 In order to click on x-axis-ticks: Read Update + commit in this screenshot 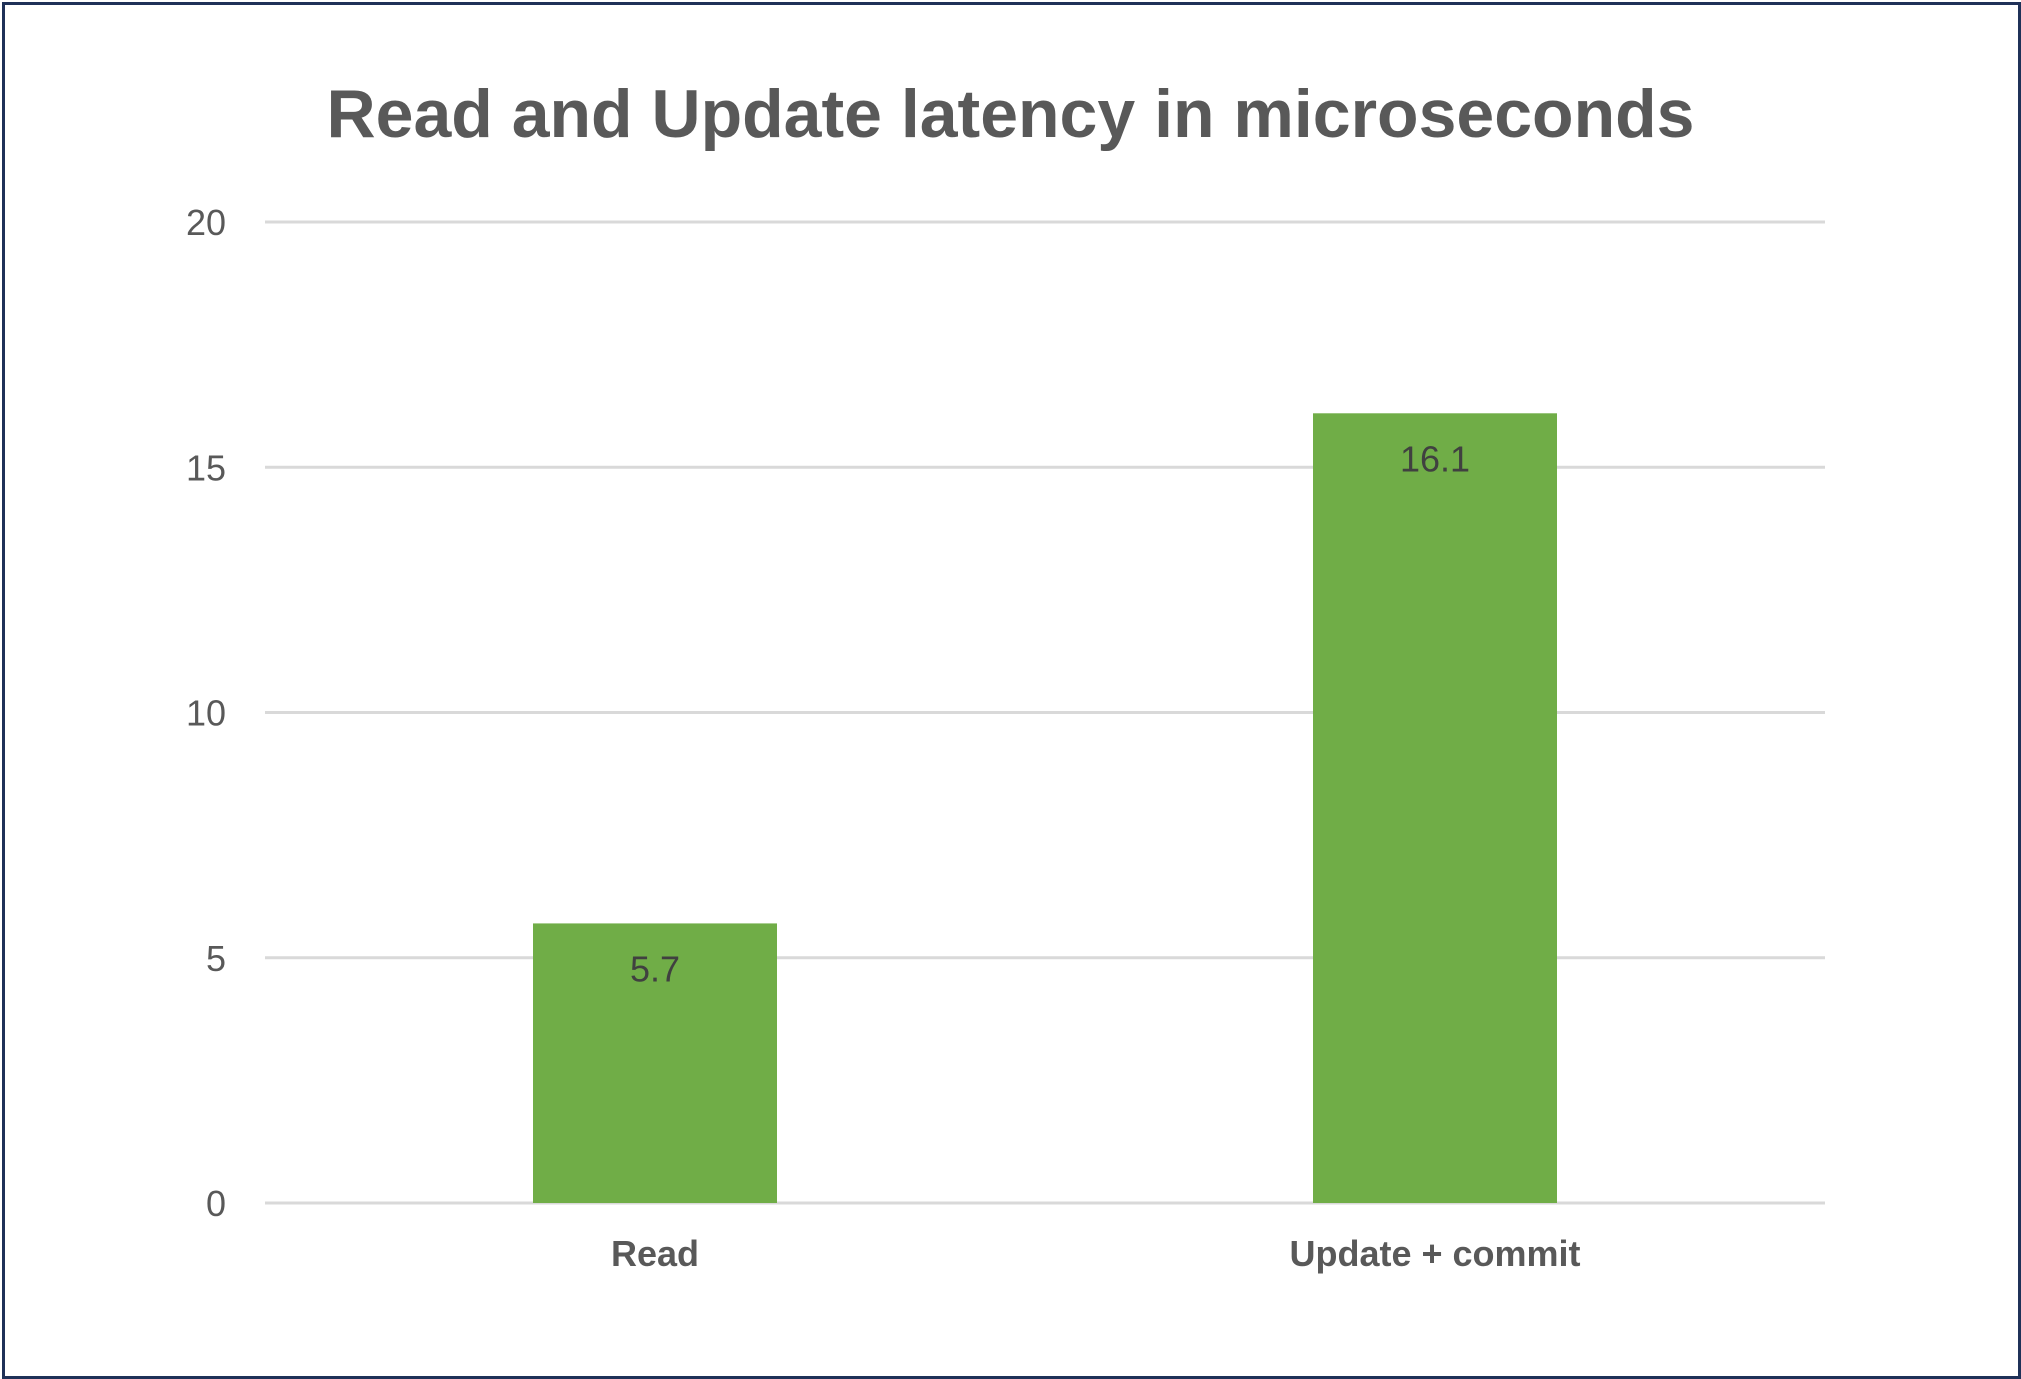, I will do `click(1096, 1253)`.